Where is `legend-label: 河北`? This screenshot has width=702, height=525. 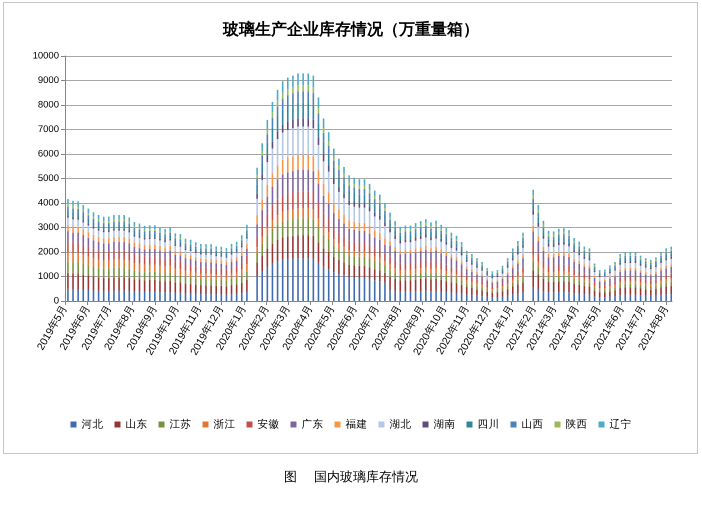
legend-label: 河北 is located at coordinates (93, 424).